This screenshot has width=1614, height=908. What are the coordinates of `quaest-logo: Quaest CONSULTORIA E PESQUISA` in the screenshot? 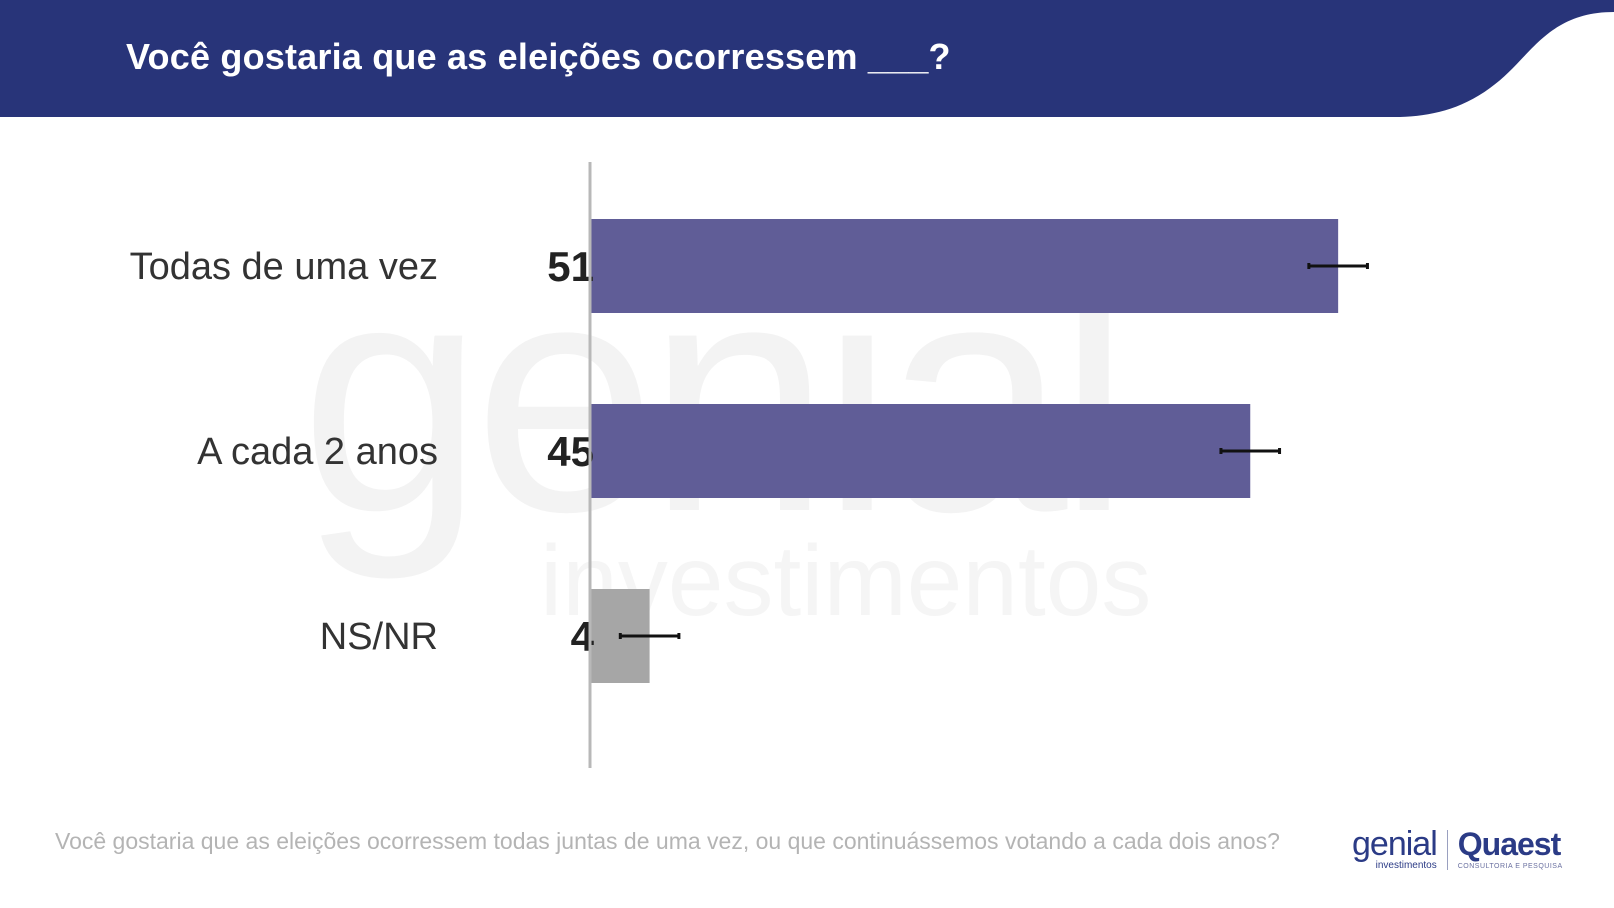 It's located at (1510, 848).